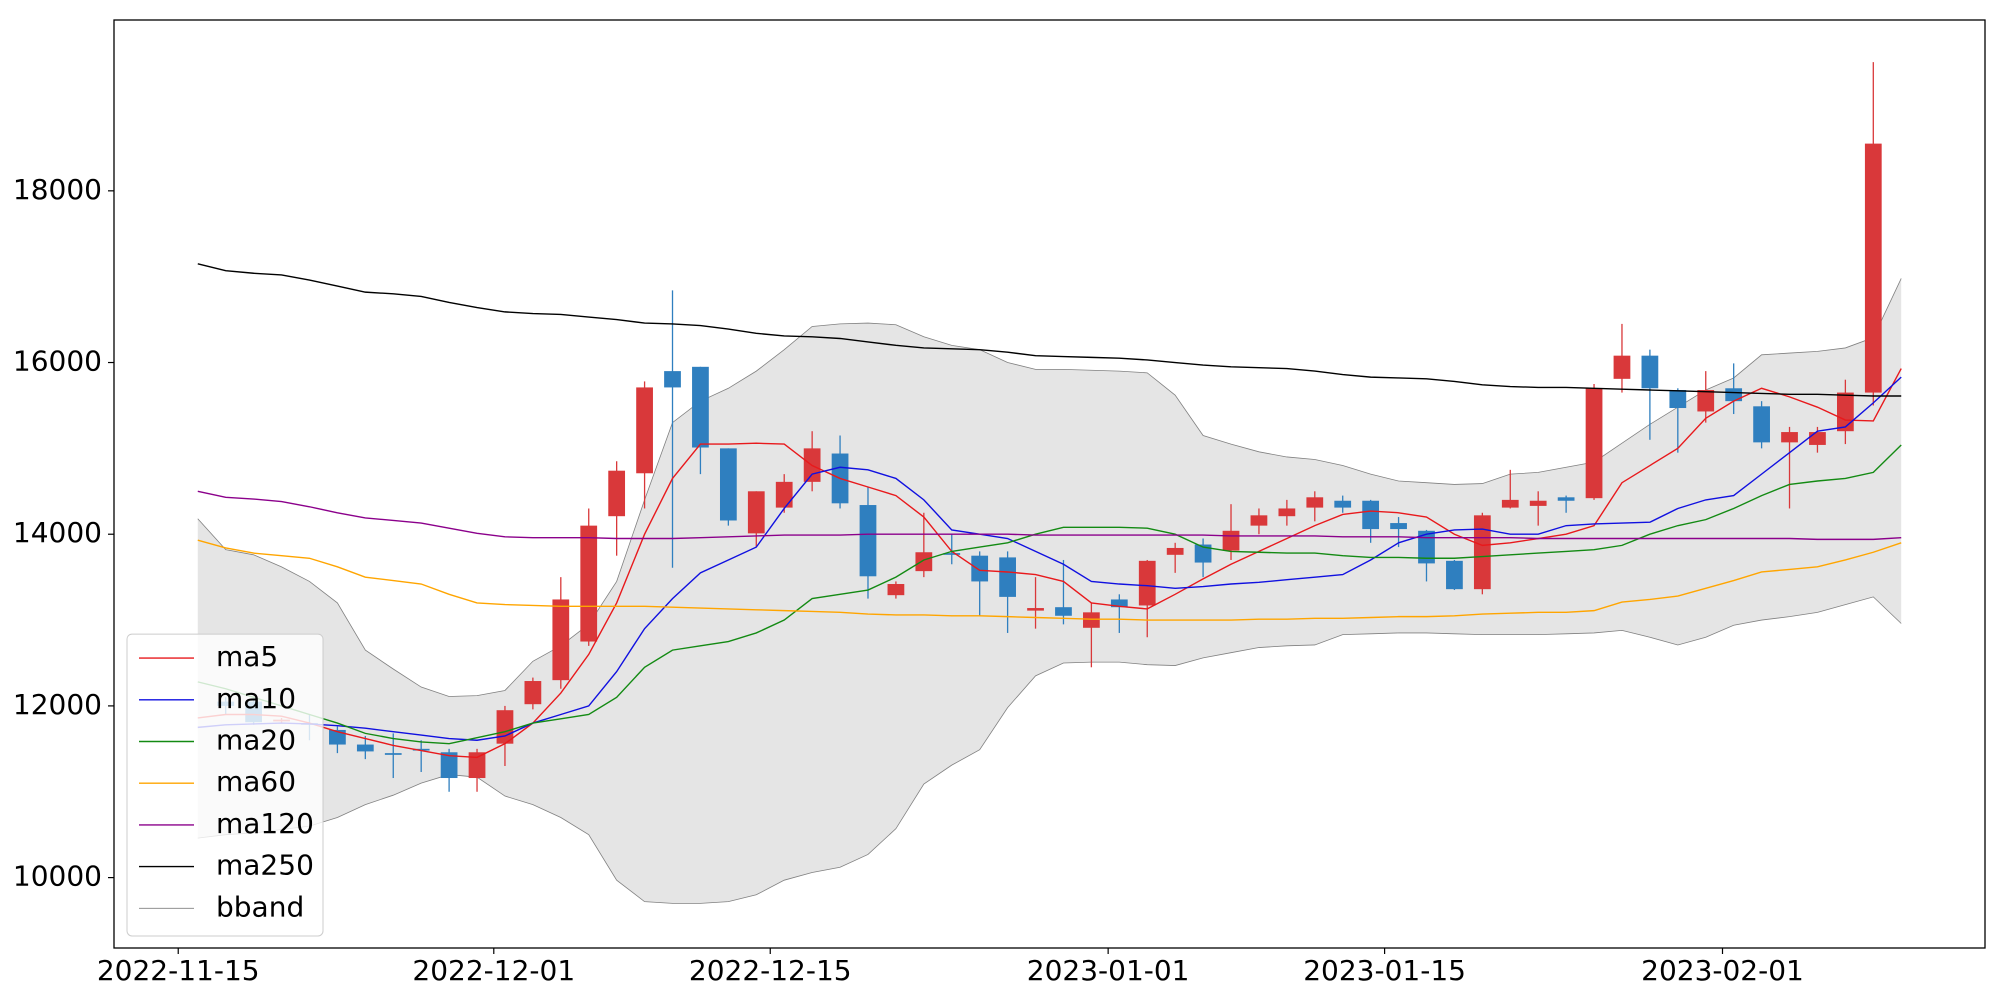  Describe the element at coordinates (1108, 970) in the screenshot. I see `x-tick-label: 2023-01-01` at that location.